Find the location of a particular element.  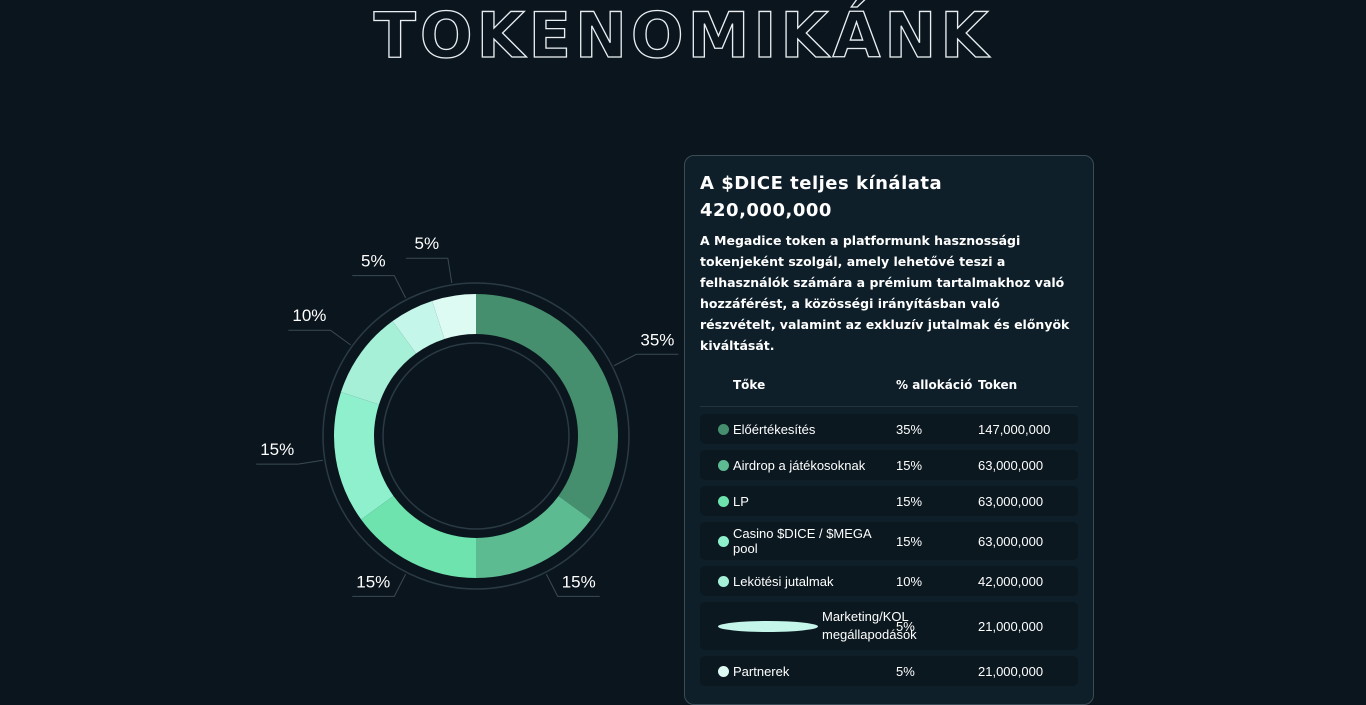

outer-ring is located at coordinates (476, 436).